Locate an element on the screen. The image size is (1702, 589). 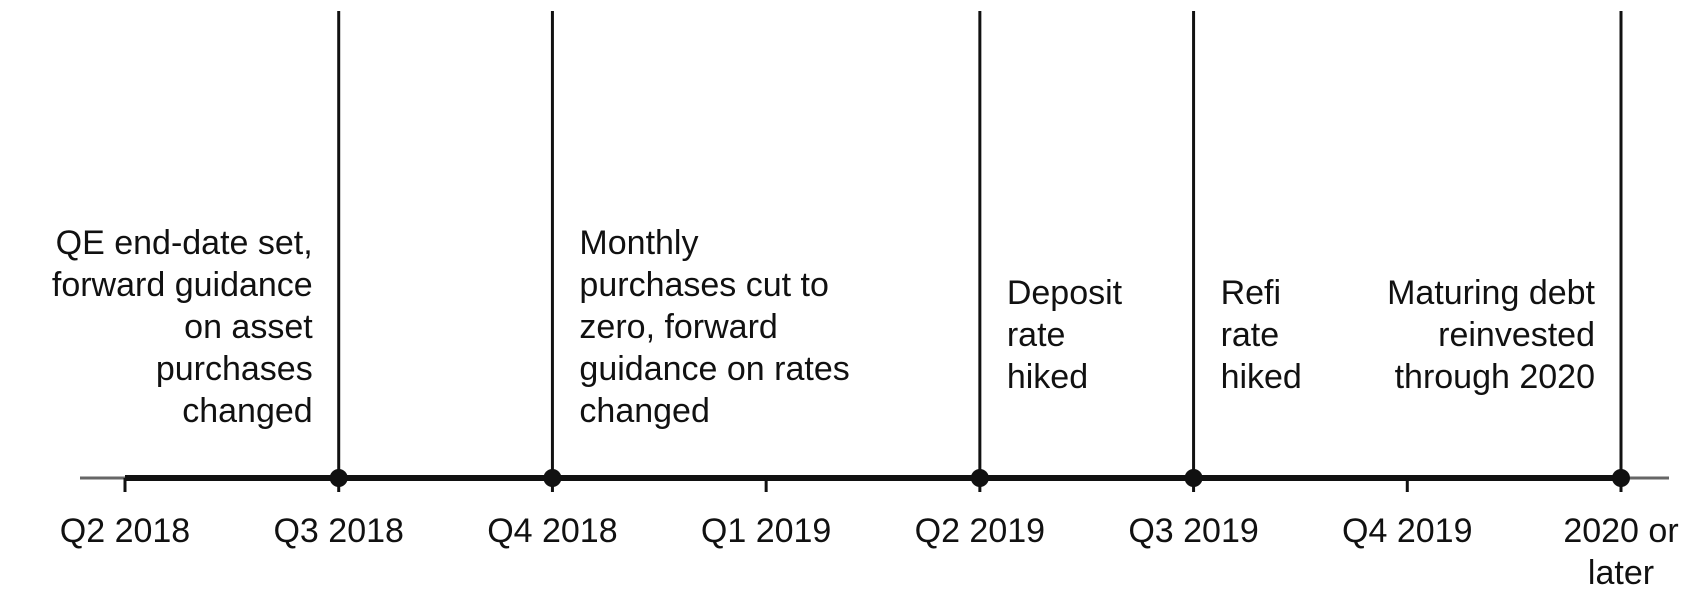
tick-label: Q4 2018 is located at coordinates (552, 531).